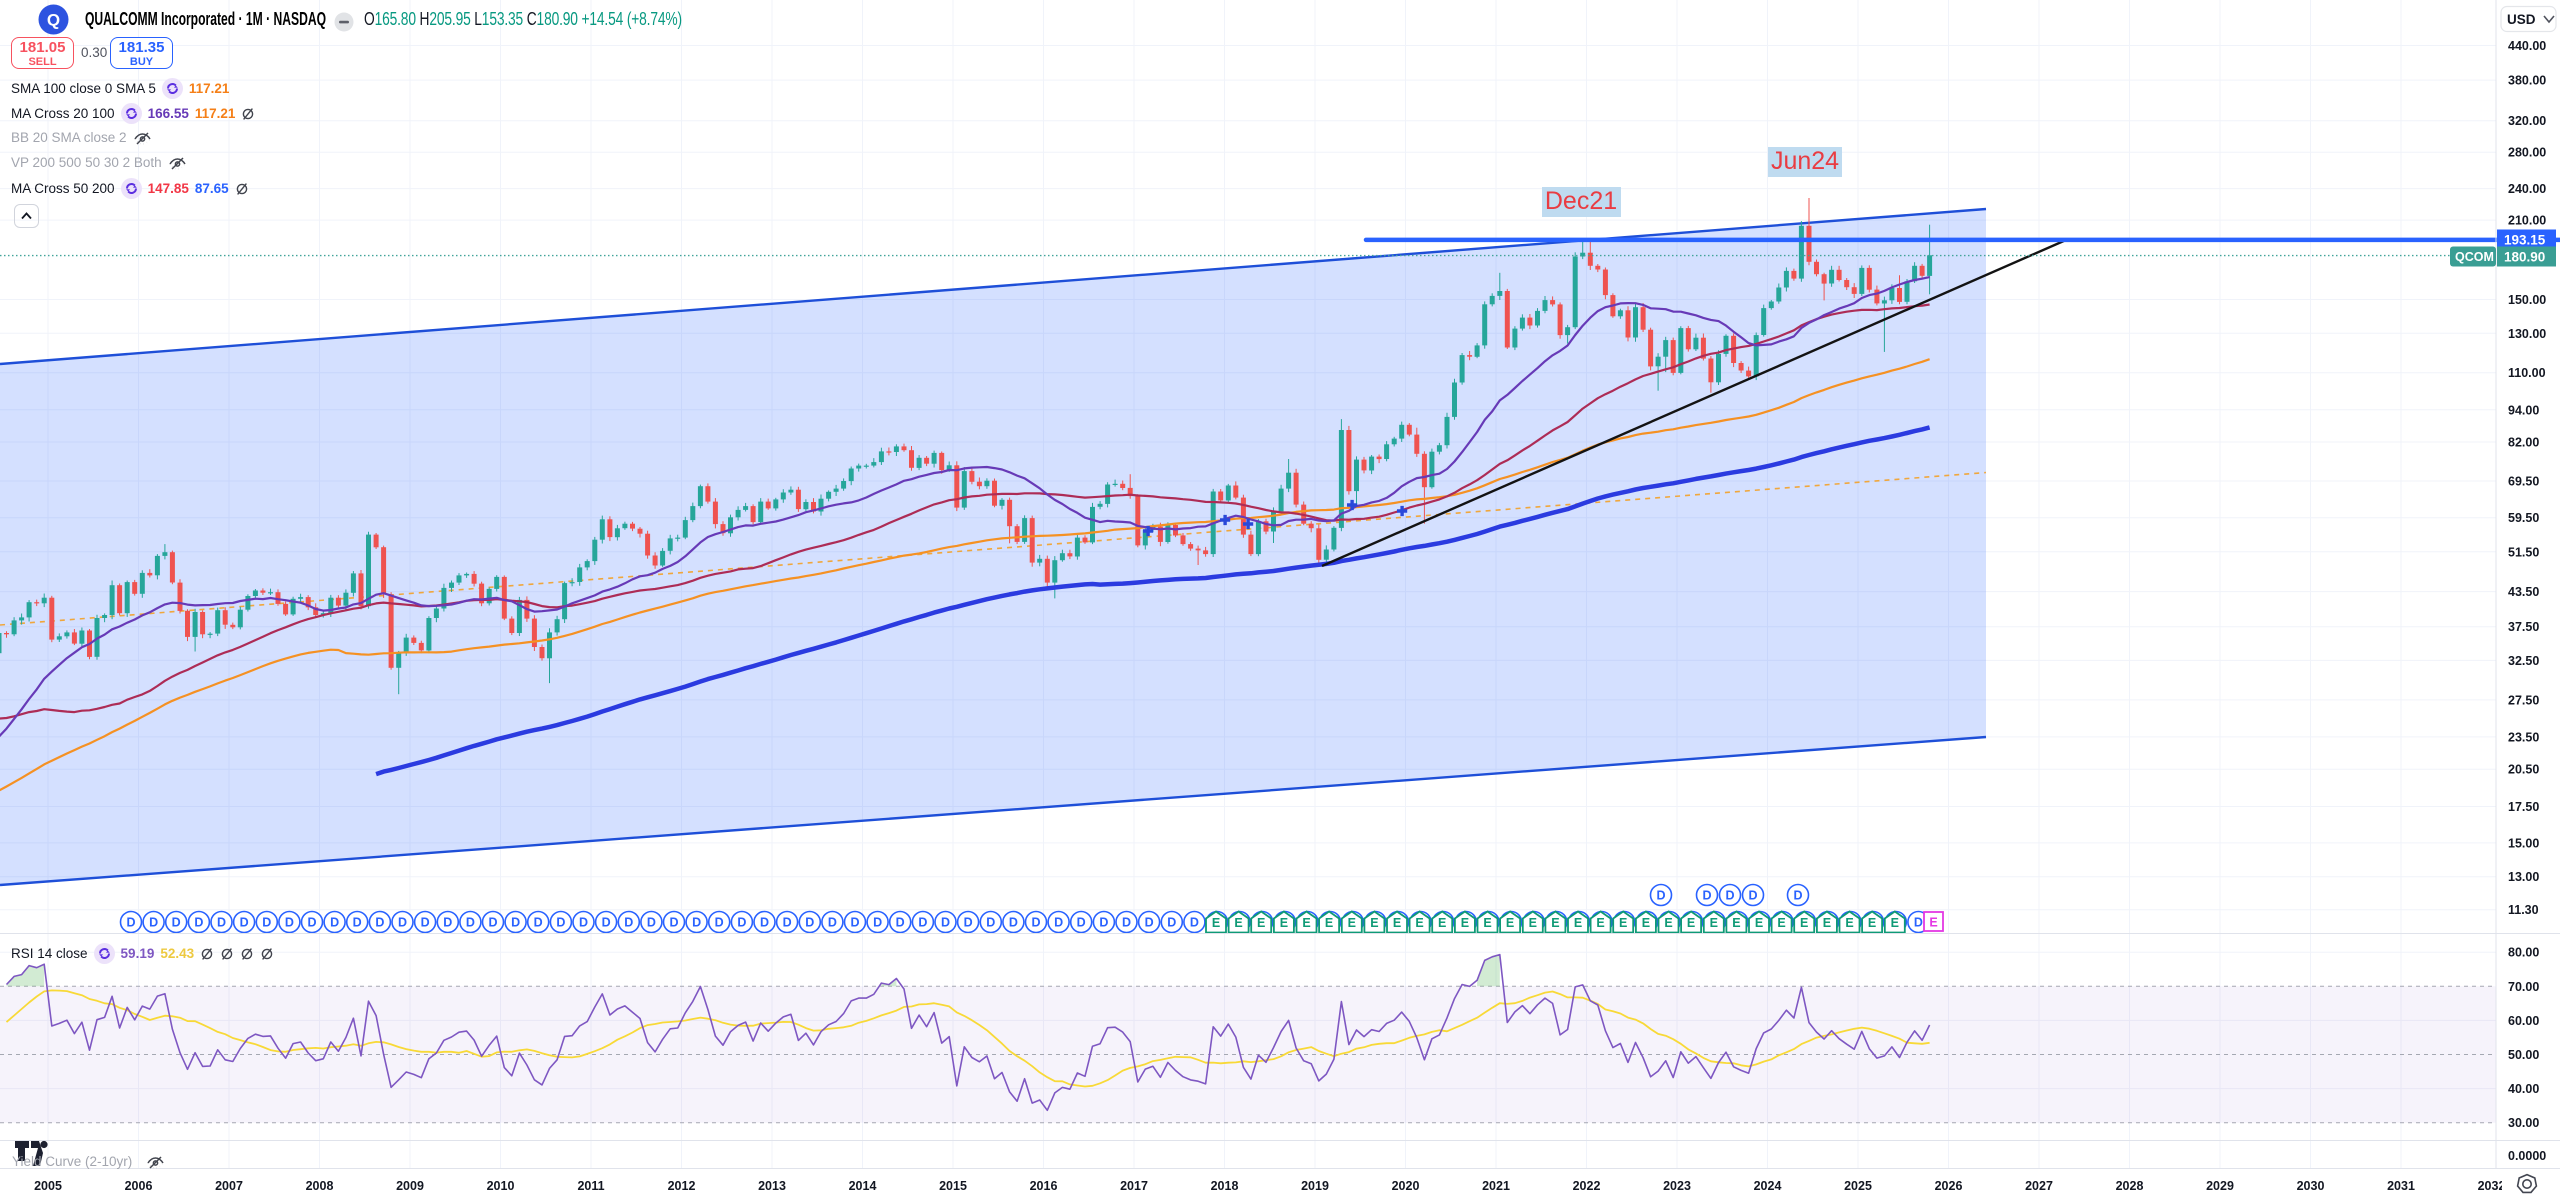 The height and width of the screenshot is (1197, 2560). What do you see at coordinates (1315, 1186) in the screenshot?
I see `svg-text: 2019` at bounding box center [1315, 1186].